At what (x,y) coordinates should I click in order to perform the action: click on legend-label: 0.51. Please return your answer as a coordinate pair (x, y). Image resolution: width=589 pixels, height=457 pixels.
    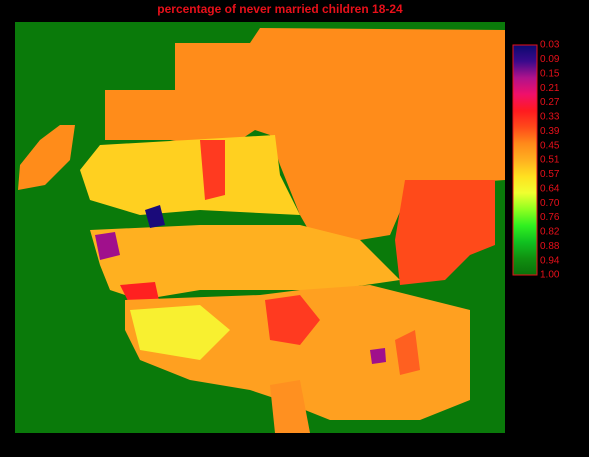
    Looking at the image, I should click on (550, 160).